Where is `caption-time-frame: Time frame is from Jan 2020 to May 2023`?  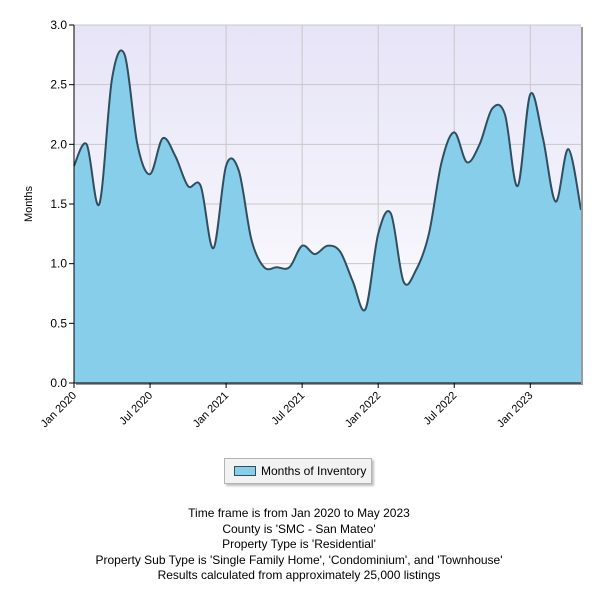 caption-time-frame: Time frame is from Jan 2020 to May 2023 is located at coordinates (299, 513).